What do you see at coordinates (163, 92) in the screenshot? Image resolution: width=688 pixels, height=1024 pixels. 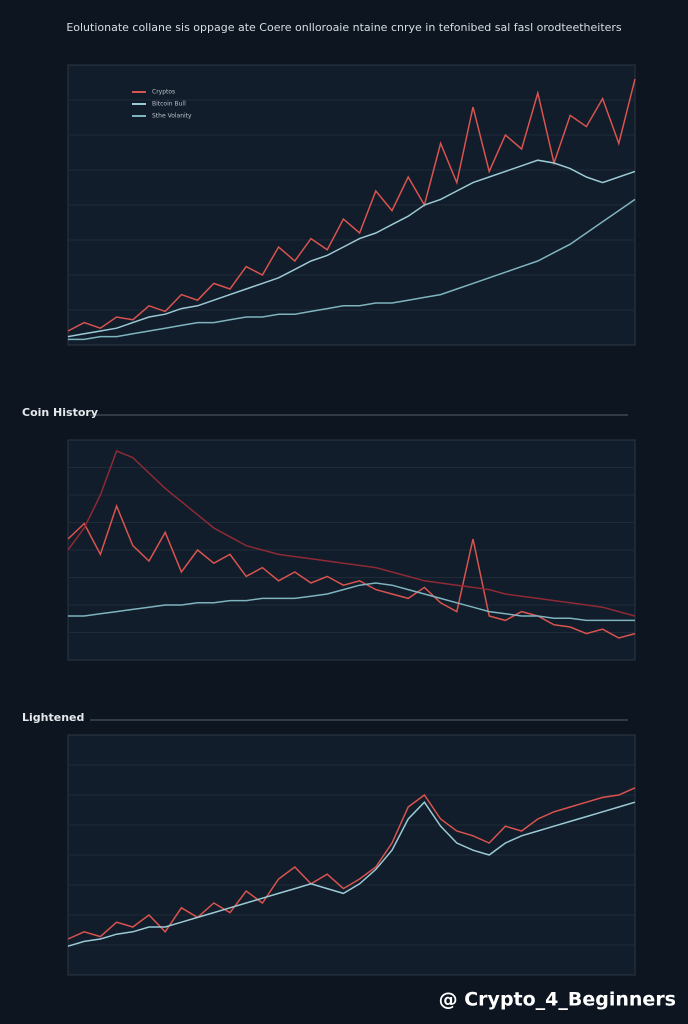 I see `legend-label: Cryptos` at bounding box center [163, 92].